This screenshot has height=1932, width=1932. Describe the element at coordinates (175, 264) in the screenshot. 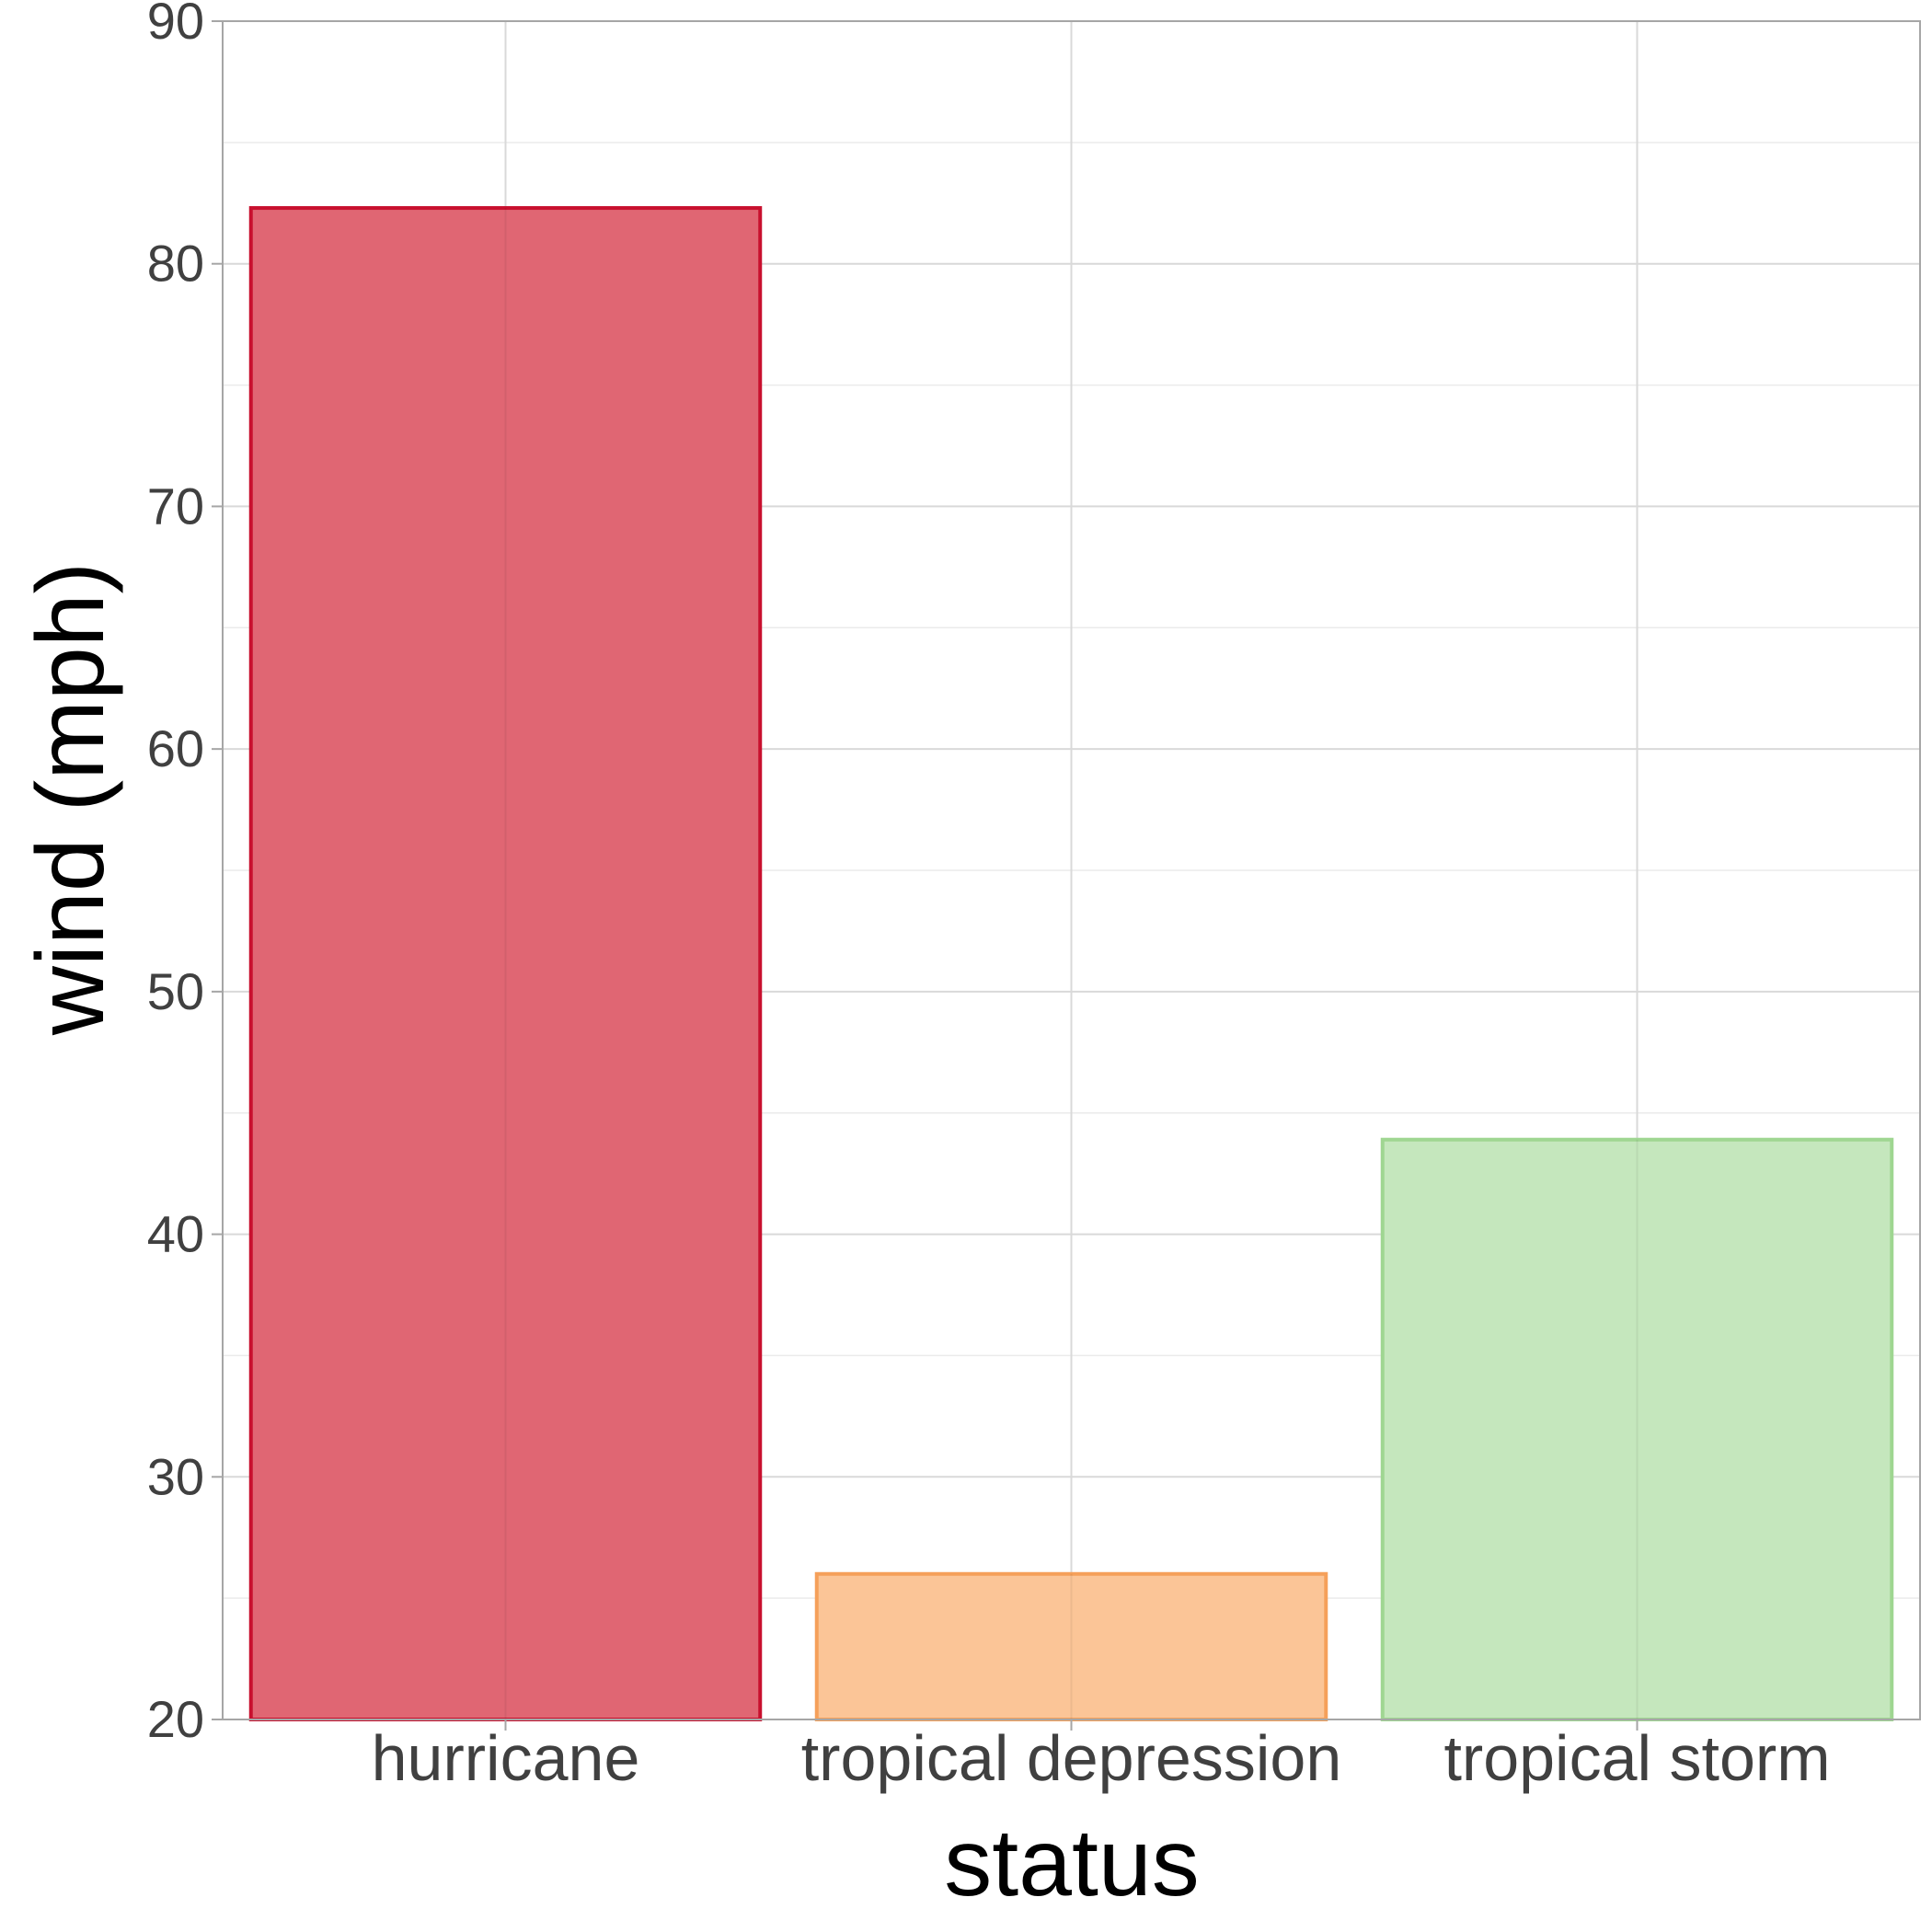

I see `y-tick-label: 80` at that location.